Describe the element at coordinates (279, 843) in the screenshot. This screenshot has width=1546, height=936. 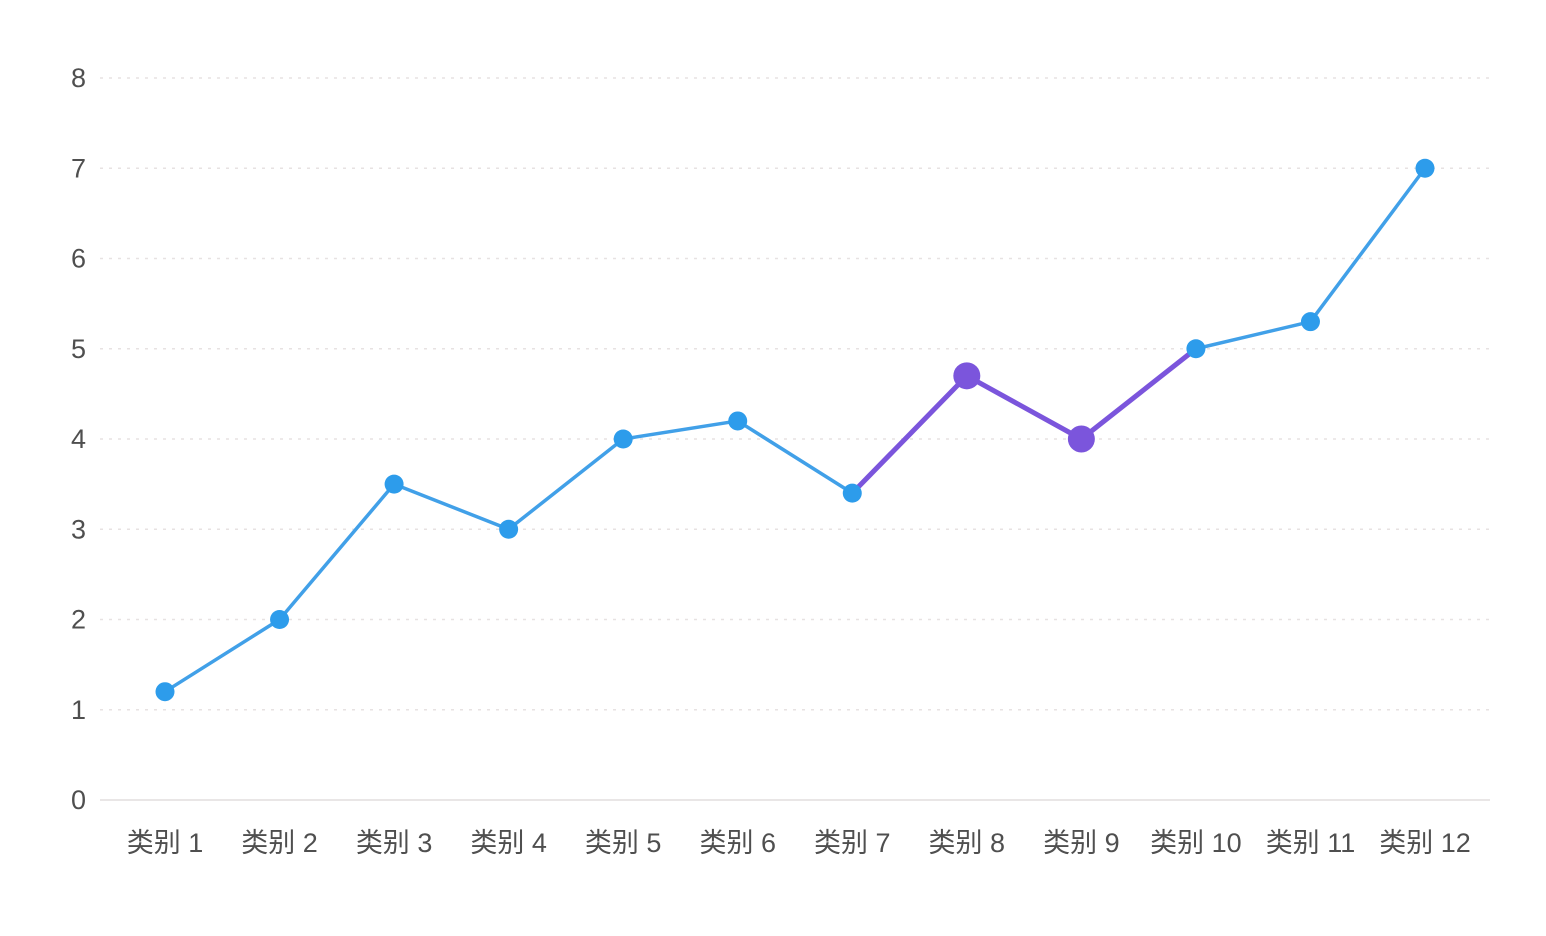
I see `x-tick-label: 类别 2` at that location.